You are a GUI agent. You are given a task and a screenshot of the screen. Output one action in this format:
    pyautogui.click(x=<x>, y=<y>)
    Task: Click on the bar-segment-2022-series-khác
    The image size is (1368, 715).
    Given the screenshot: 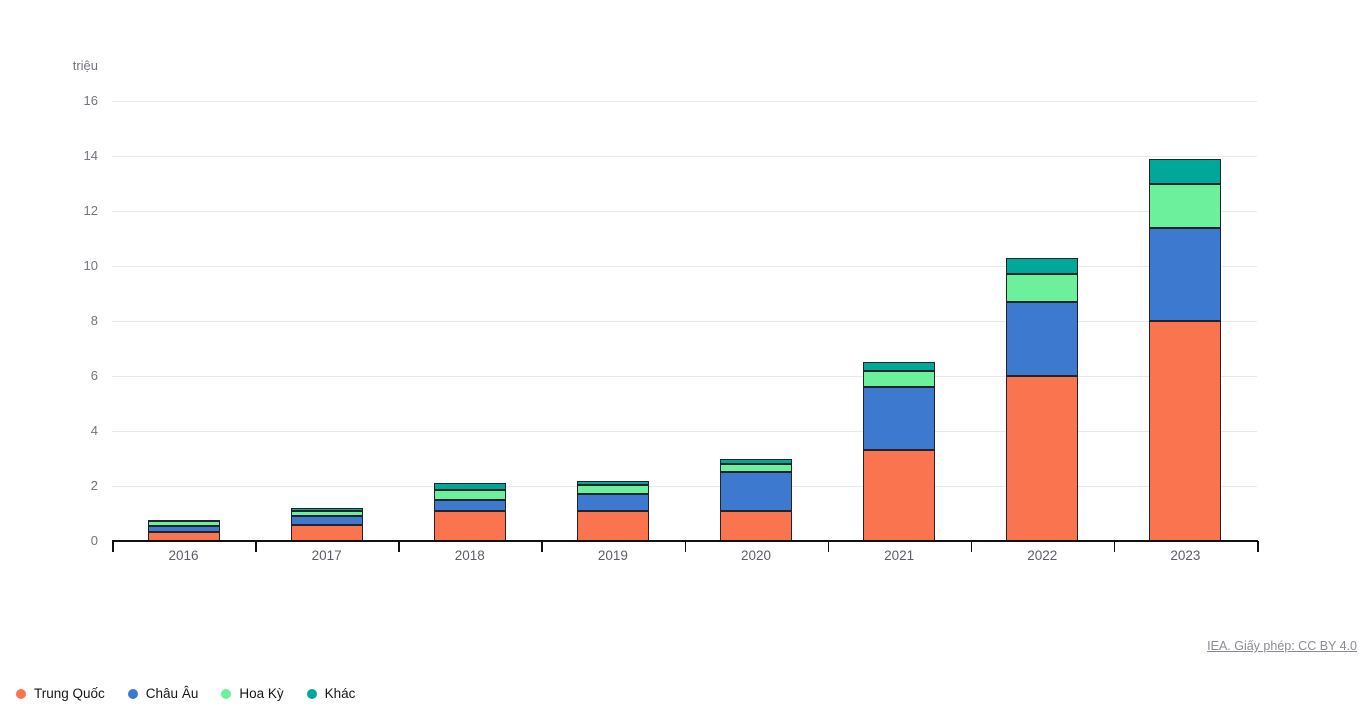 What is the action you would take?
    pyautogui.click(x=1042, y=266)
    